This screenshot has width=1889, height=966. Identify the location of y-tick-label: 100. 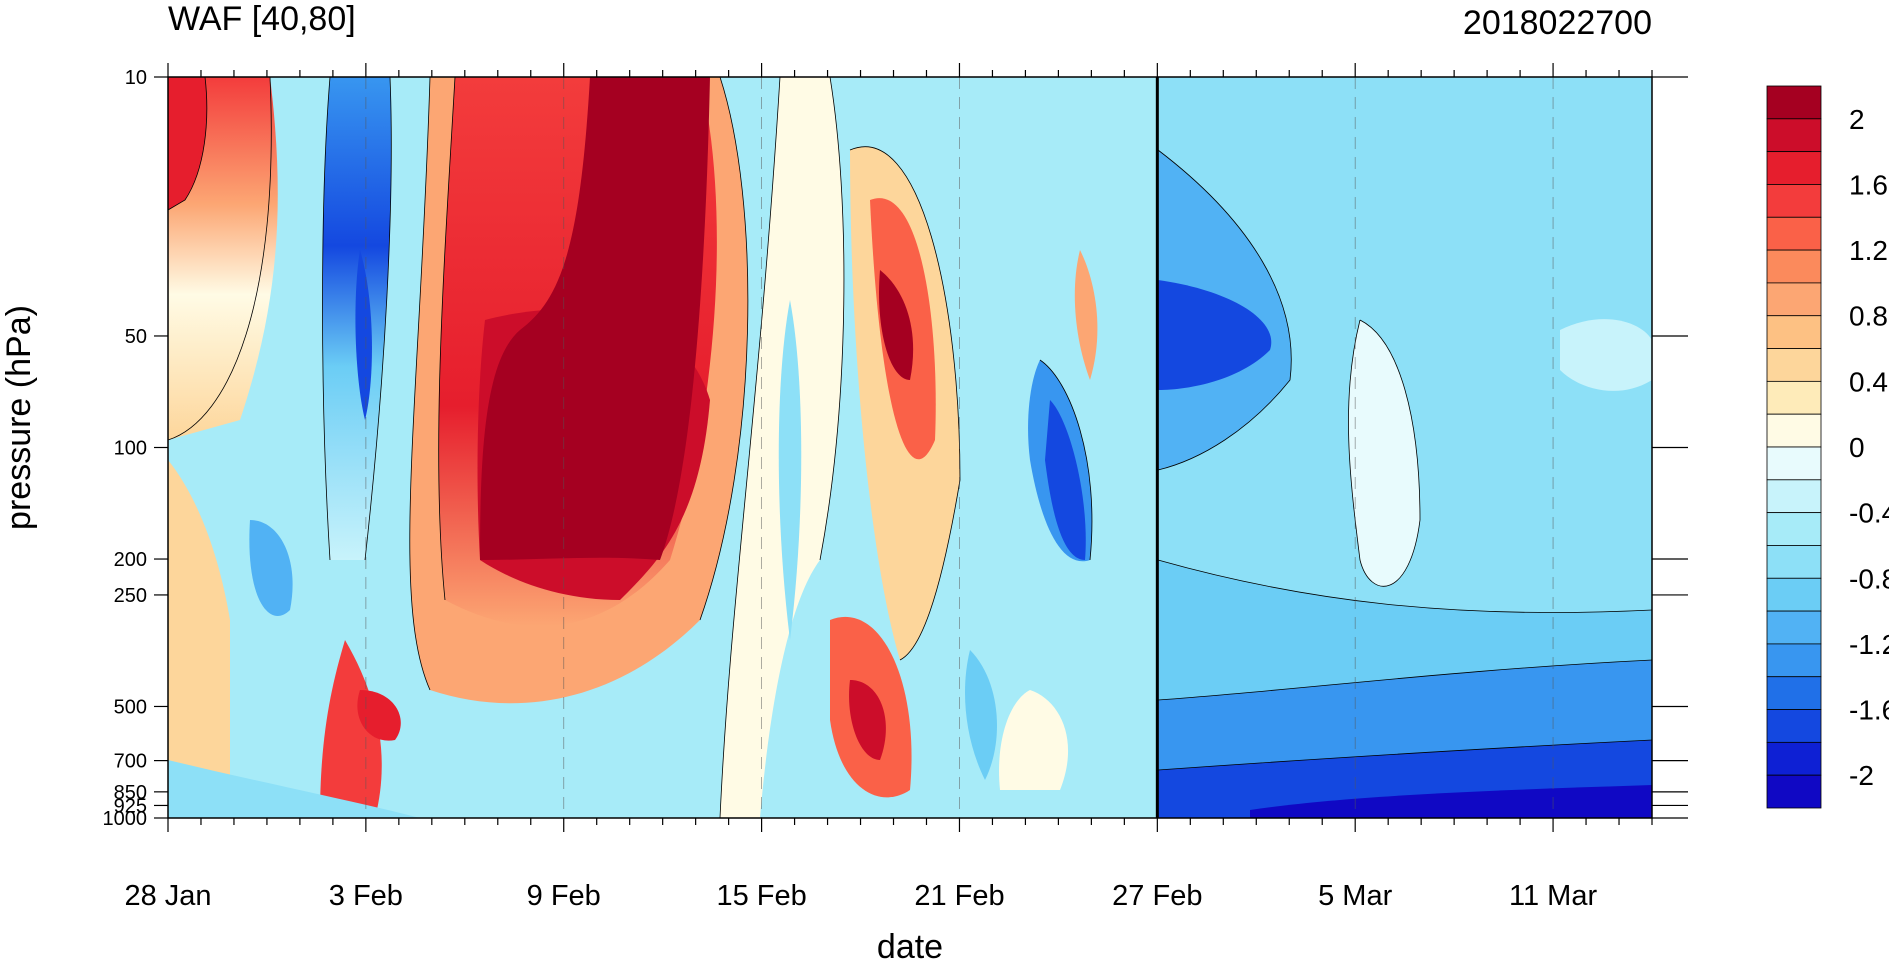
(130, 449).